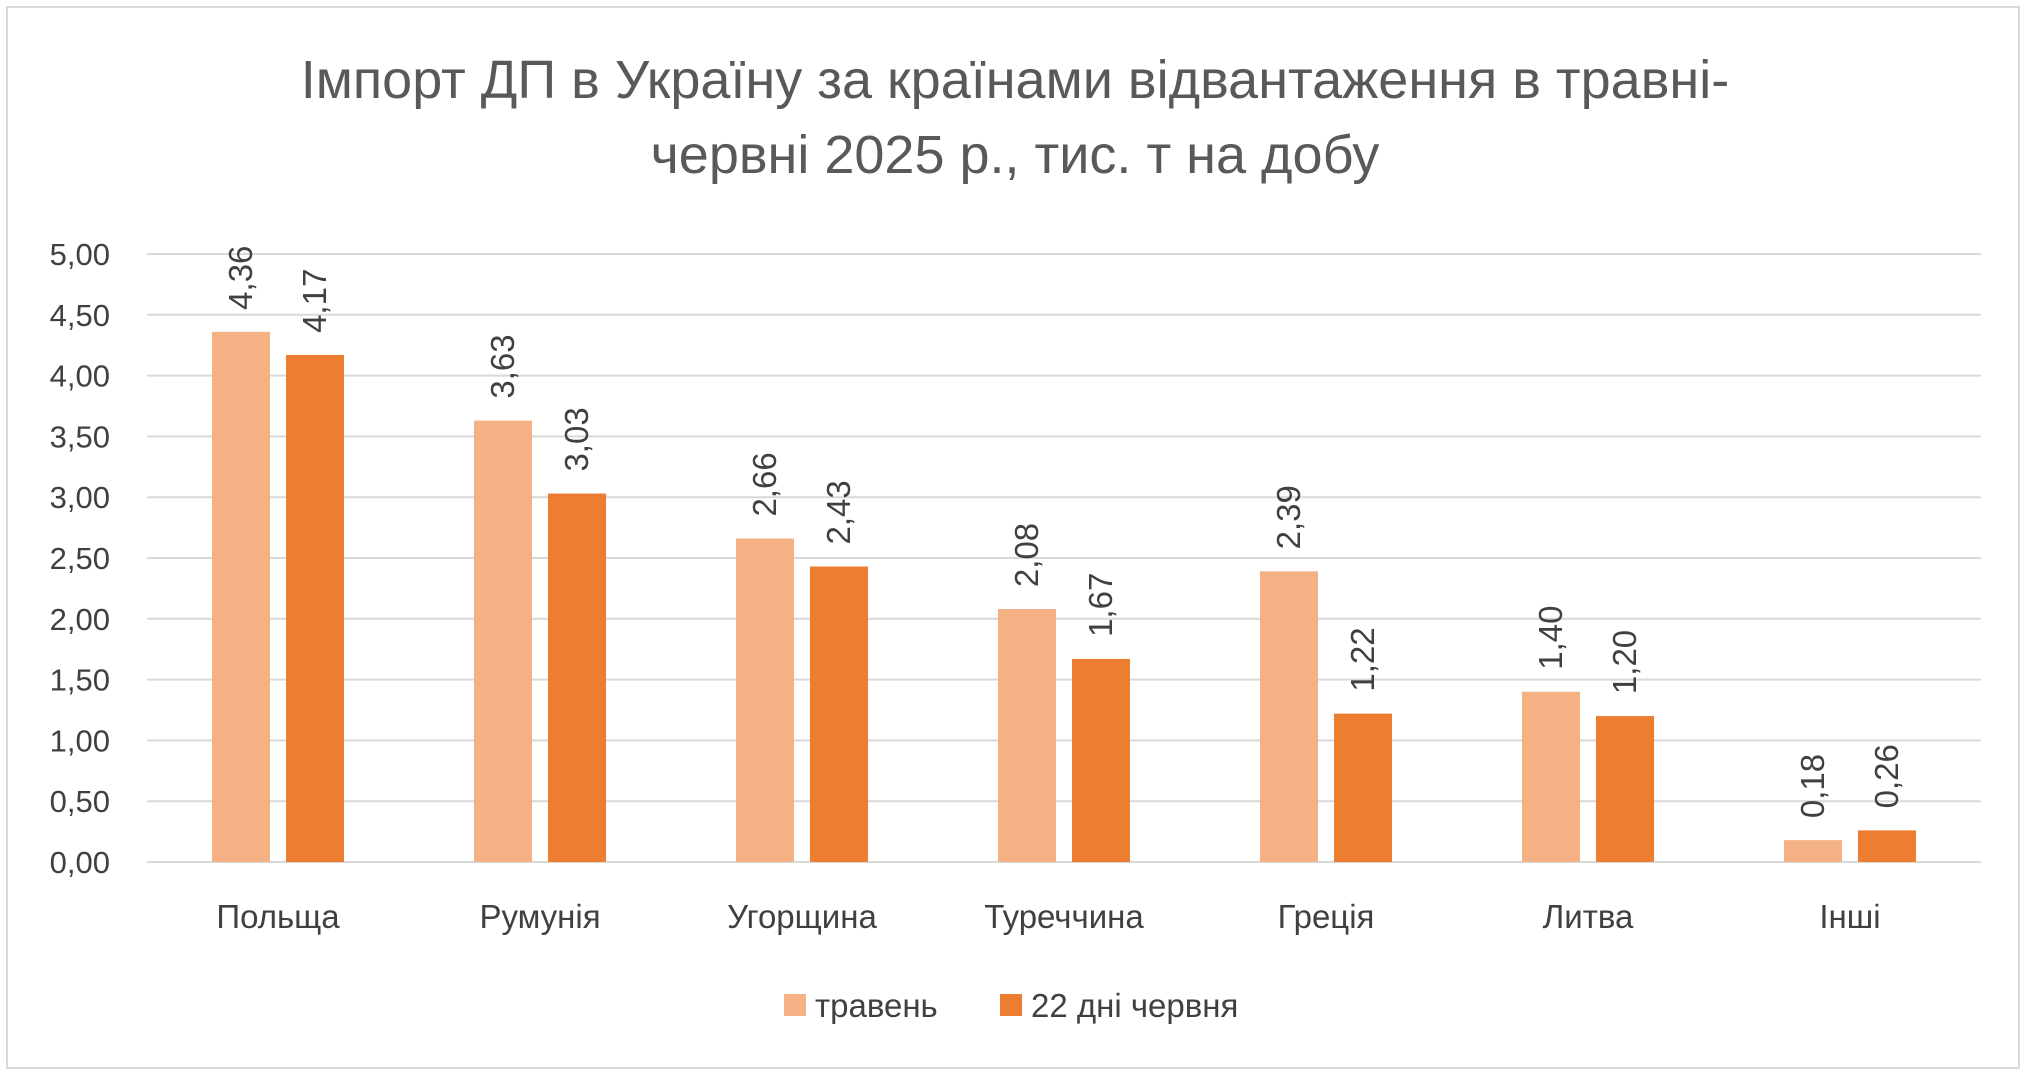 The height and width of the screenshot is (1077, 2030). What do you see at coordinates (576, 439) in the screenshot?
I see `data-label: 3,03` at bounding box center [576, 439].